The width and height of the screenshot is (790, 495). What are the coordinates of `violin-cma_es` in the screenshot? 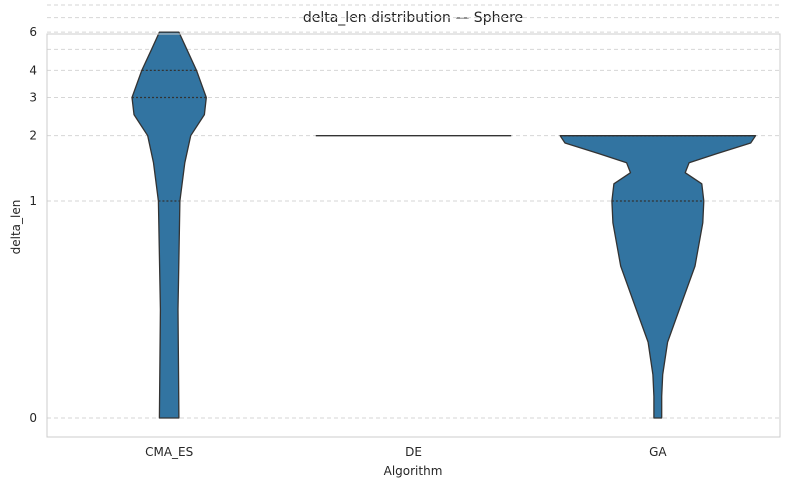 It's located at (169, 225).